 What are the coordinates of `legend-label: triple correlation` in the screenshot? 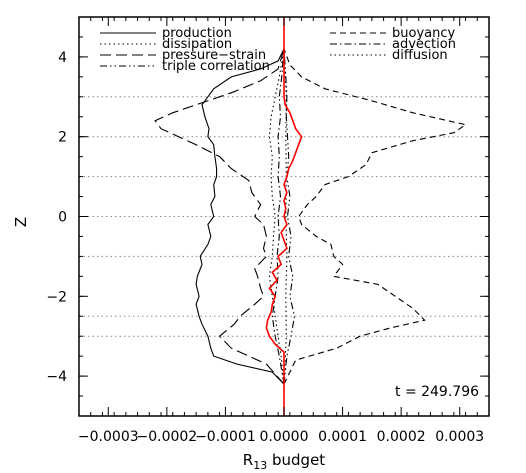 It's located at (216, 66).